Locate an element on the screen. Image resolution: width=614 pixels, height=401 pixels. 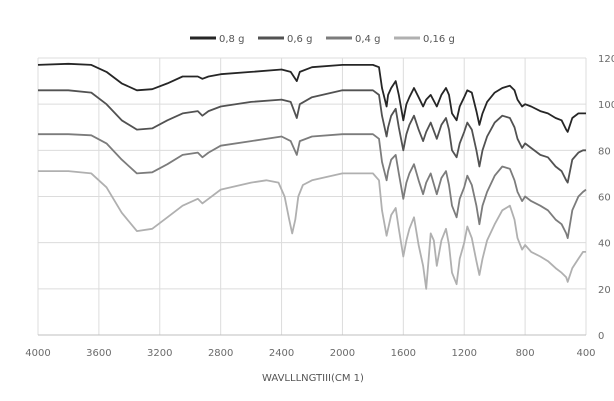
y-tick-label: 100 is located at coordinates (606, 105).